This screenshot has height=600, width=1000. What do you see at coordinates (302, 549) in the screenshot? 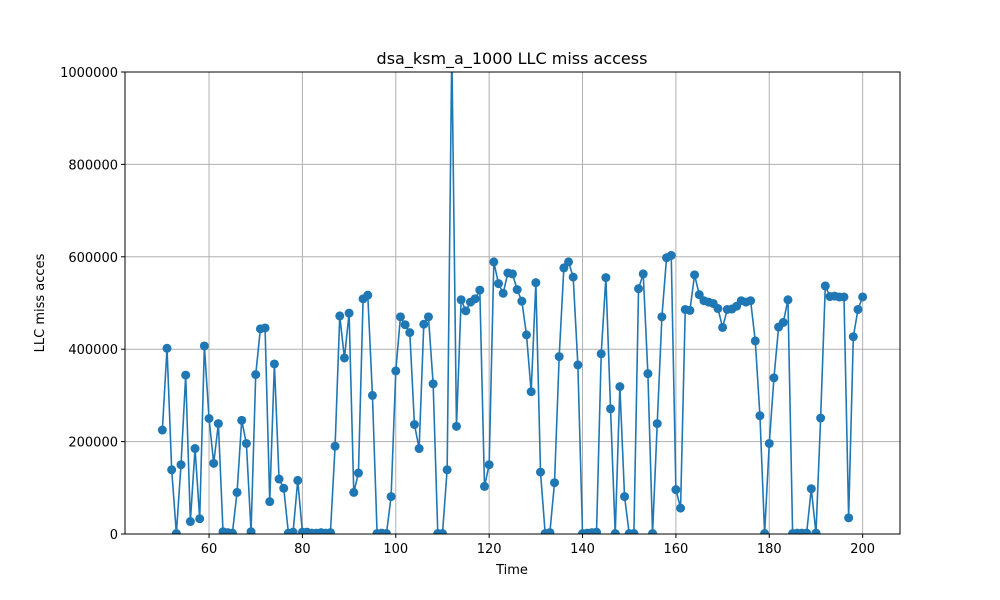
I see `x-tick-label: 80` at bounding box center [302, 549].